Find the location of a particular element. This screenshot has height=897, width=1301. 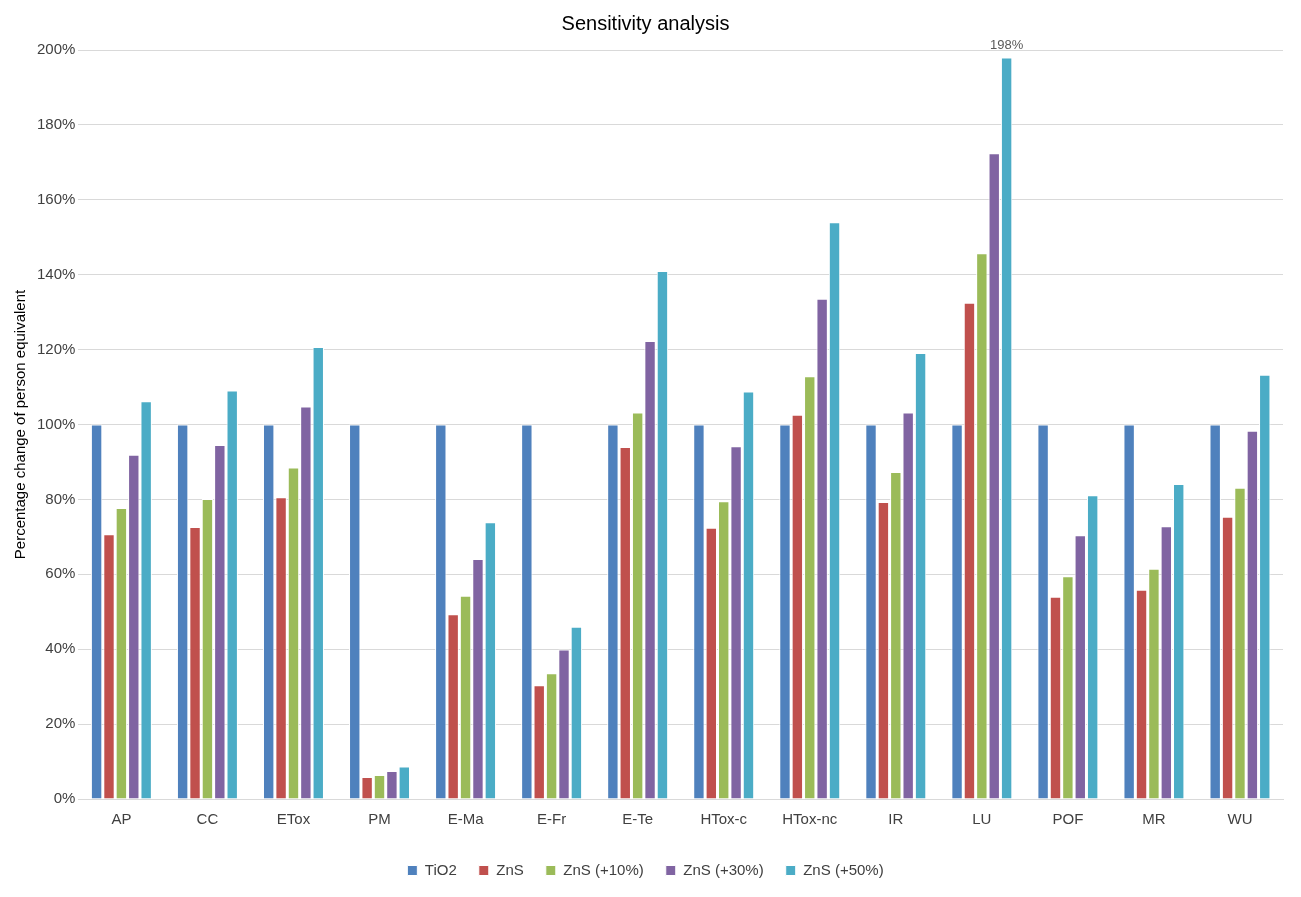

legend-label: ZnS is located at coordinates (510, 869).